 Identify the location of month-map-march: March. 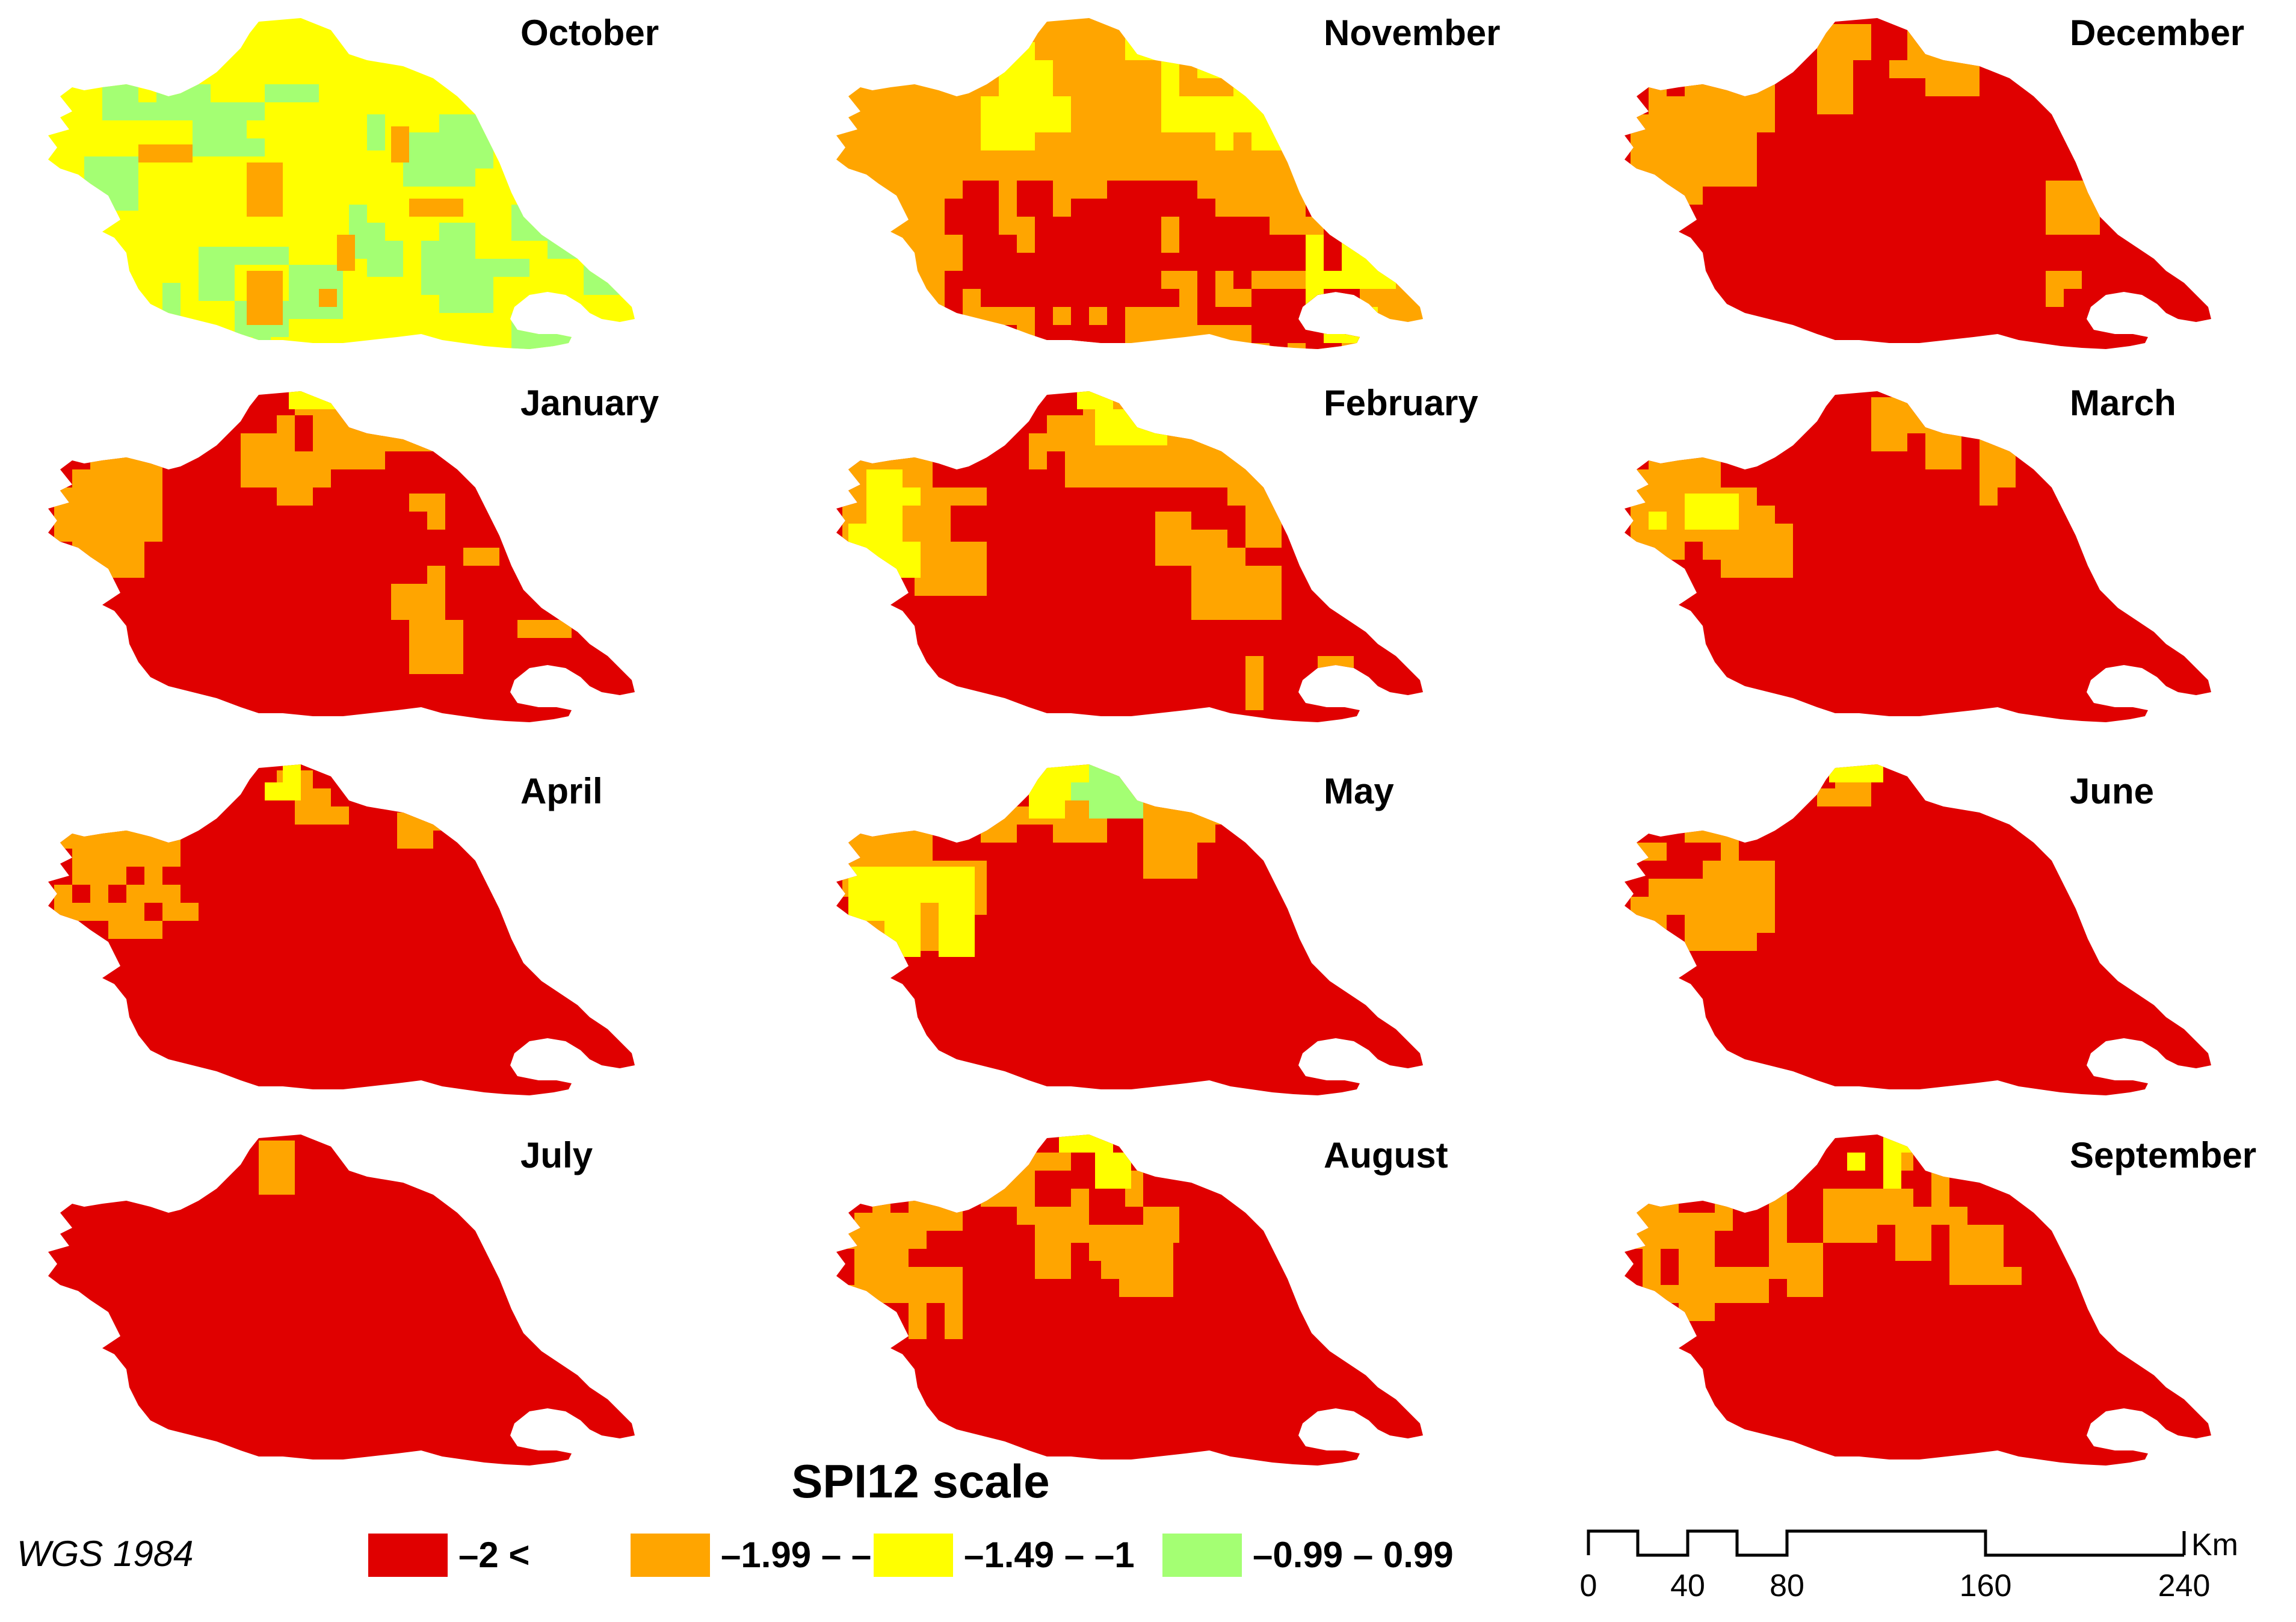
(1918, 552).